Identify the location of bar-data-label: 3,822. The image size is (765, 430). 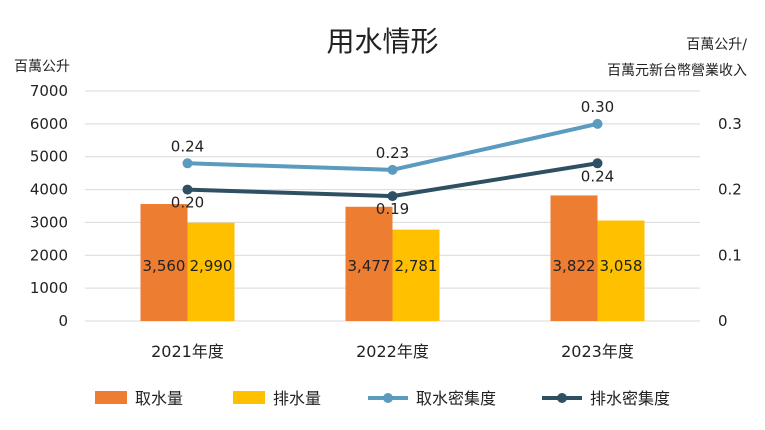
(574, 266).